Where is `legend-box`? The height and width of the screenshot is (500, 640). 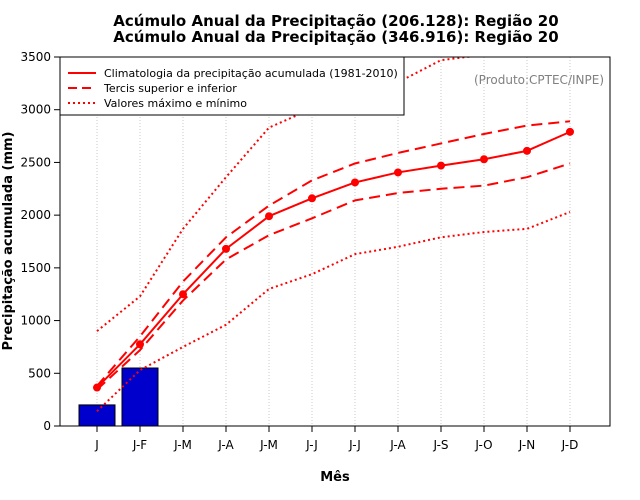 legend-box is located at coordinates (232, 86).